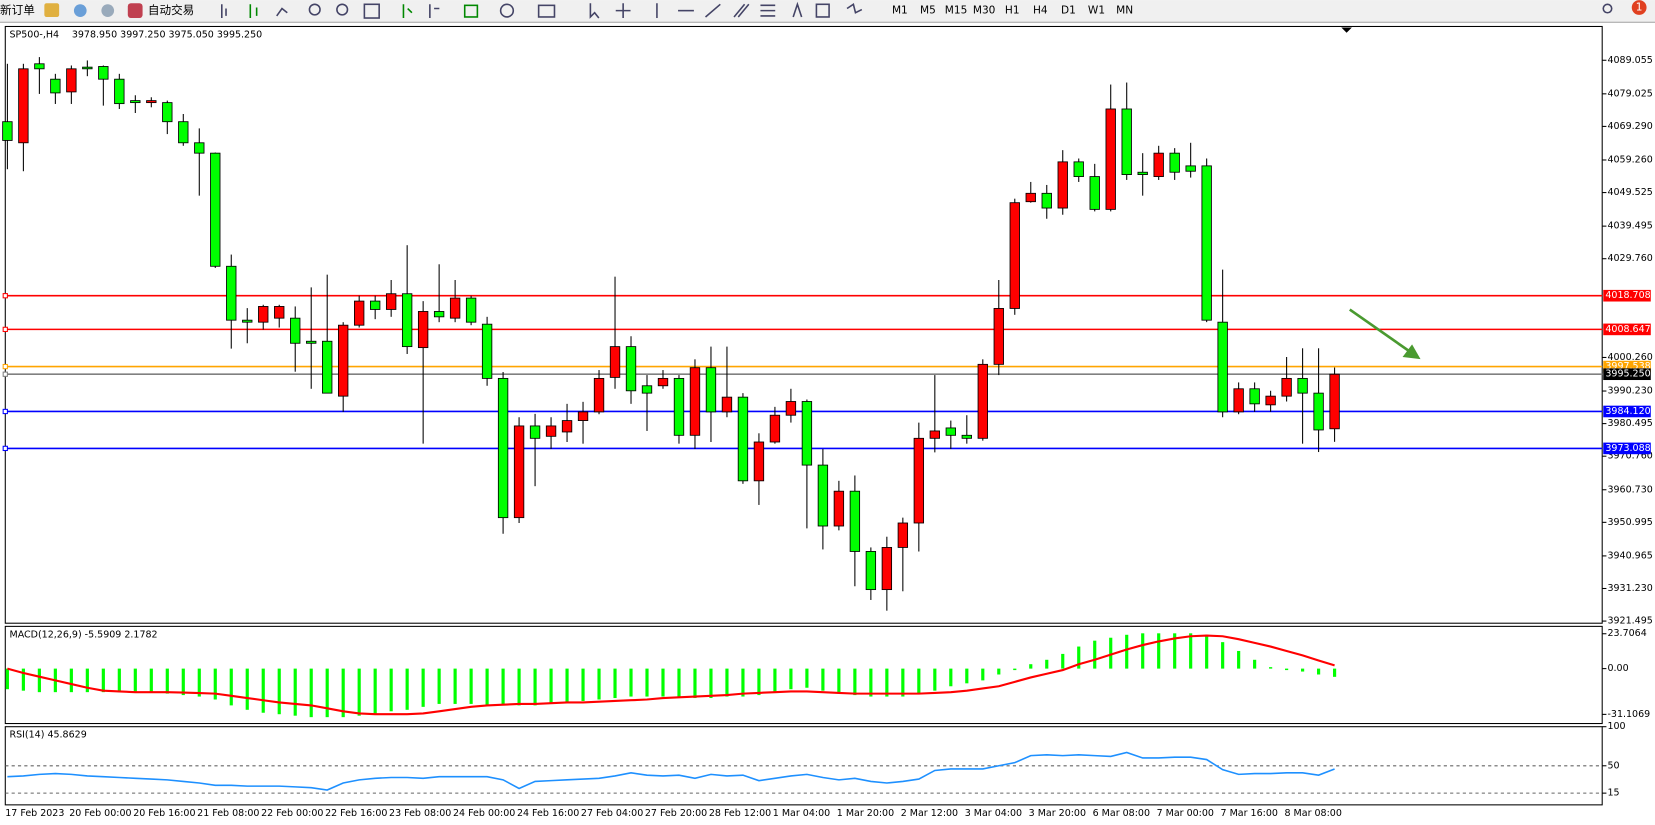 The image size is (1655, 825). I want to click on new-order-button: 新订单, so click(17, 10).